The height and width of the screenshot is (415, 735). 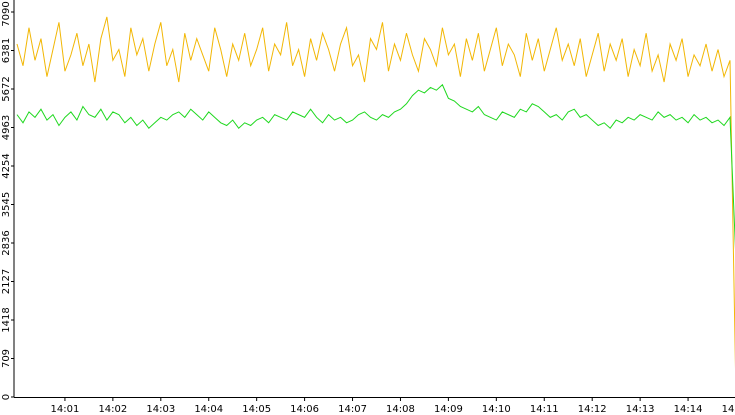 I want to click on y-tick-label: 1418, so click(x=6, y=319).